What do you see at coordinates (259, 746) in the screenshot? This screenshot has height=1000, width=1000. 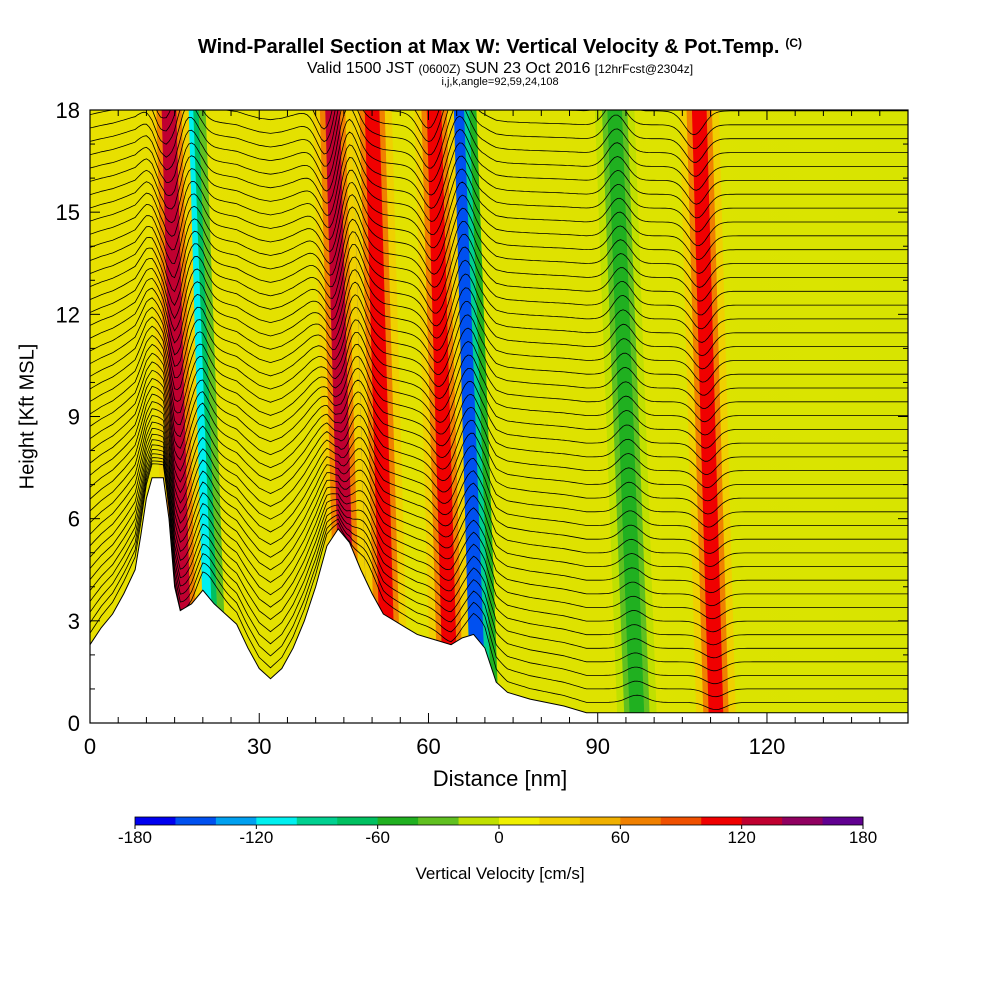 I see `x-tick-label: 30` at bounding box center [259, 746].